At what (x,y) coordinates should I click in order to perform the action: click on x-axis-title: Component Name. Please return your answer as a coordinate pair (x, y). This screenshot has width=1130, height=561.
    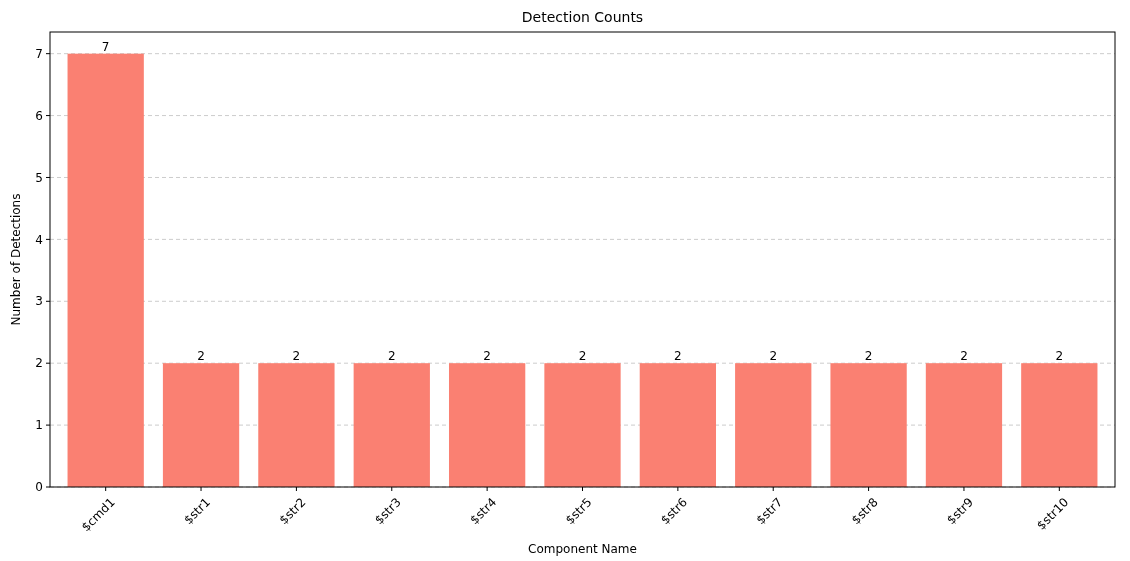
    Looking at the image, I should click on (582, 549).